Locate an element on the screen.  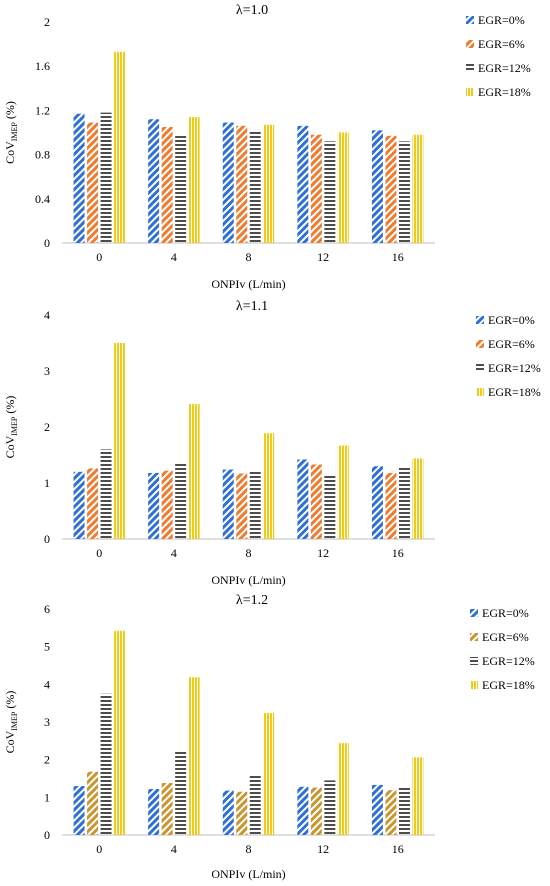
chart-title: λ=1.2 is located at coordinates (252, 600).